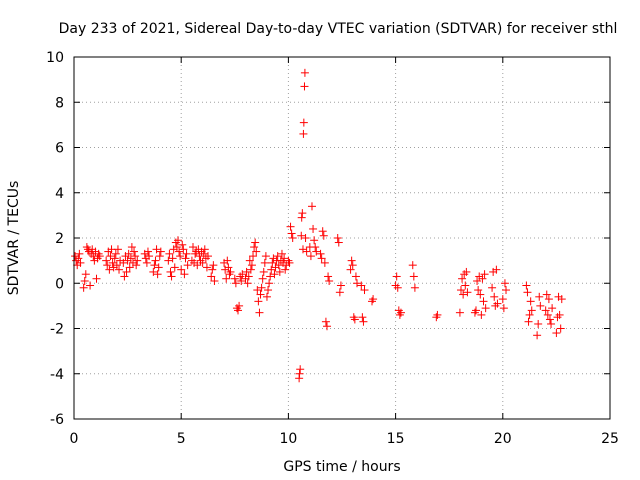 This screenshot has height=480, width=640. What do you see at coordinates (74, 439) in the screenshot?
I see `x-tick-label: 0` at bounding box center [74, 439].